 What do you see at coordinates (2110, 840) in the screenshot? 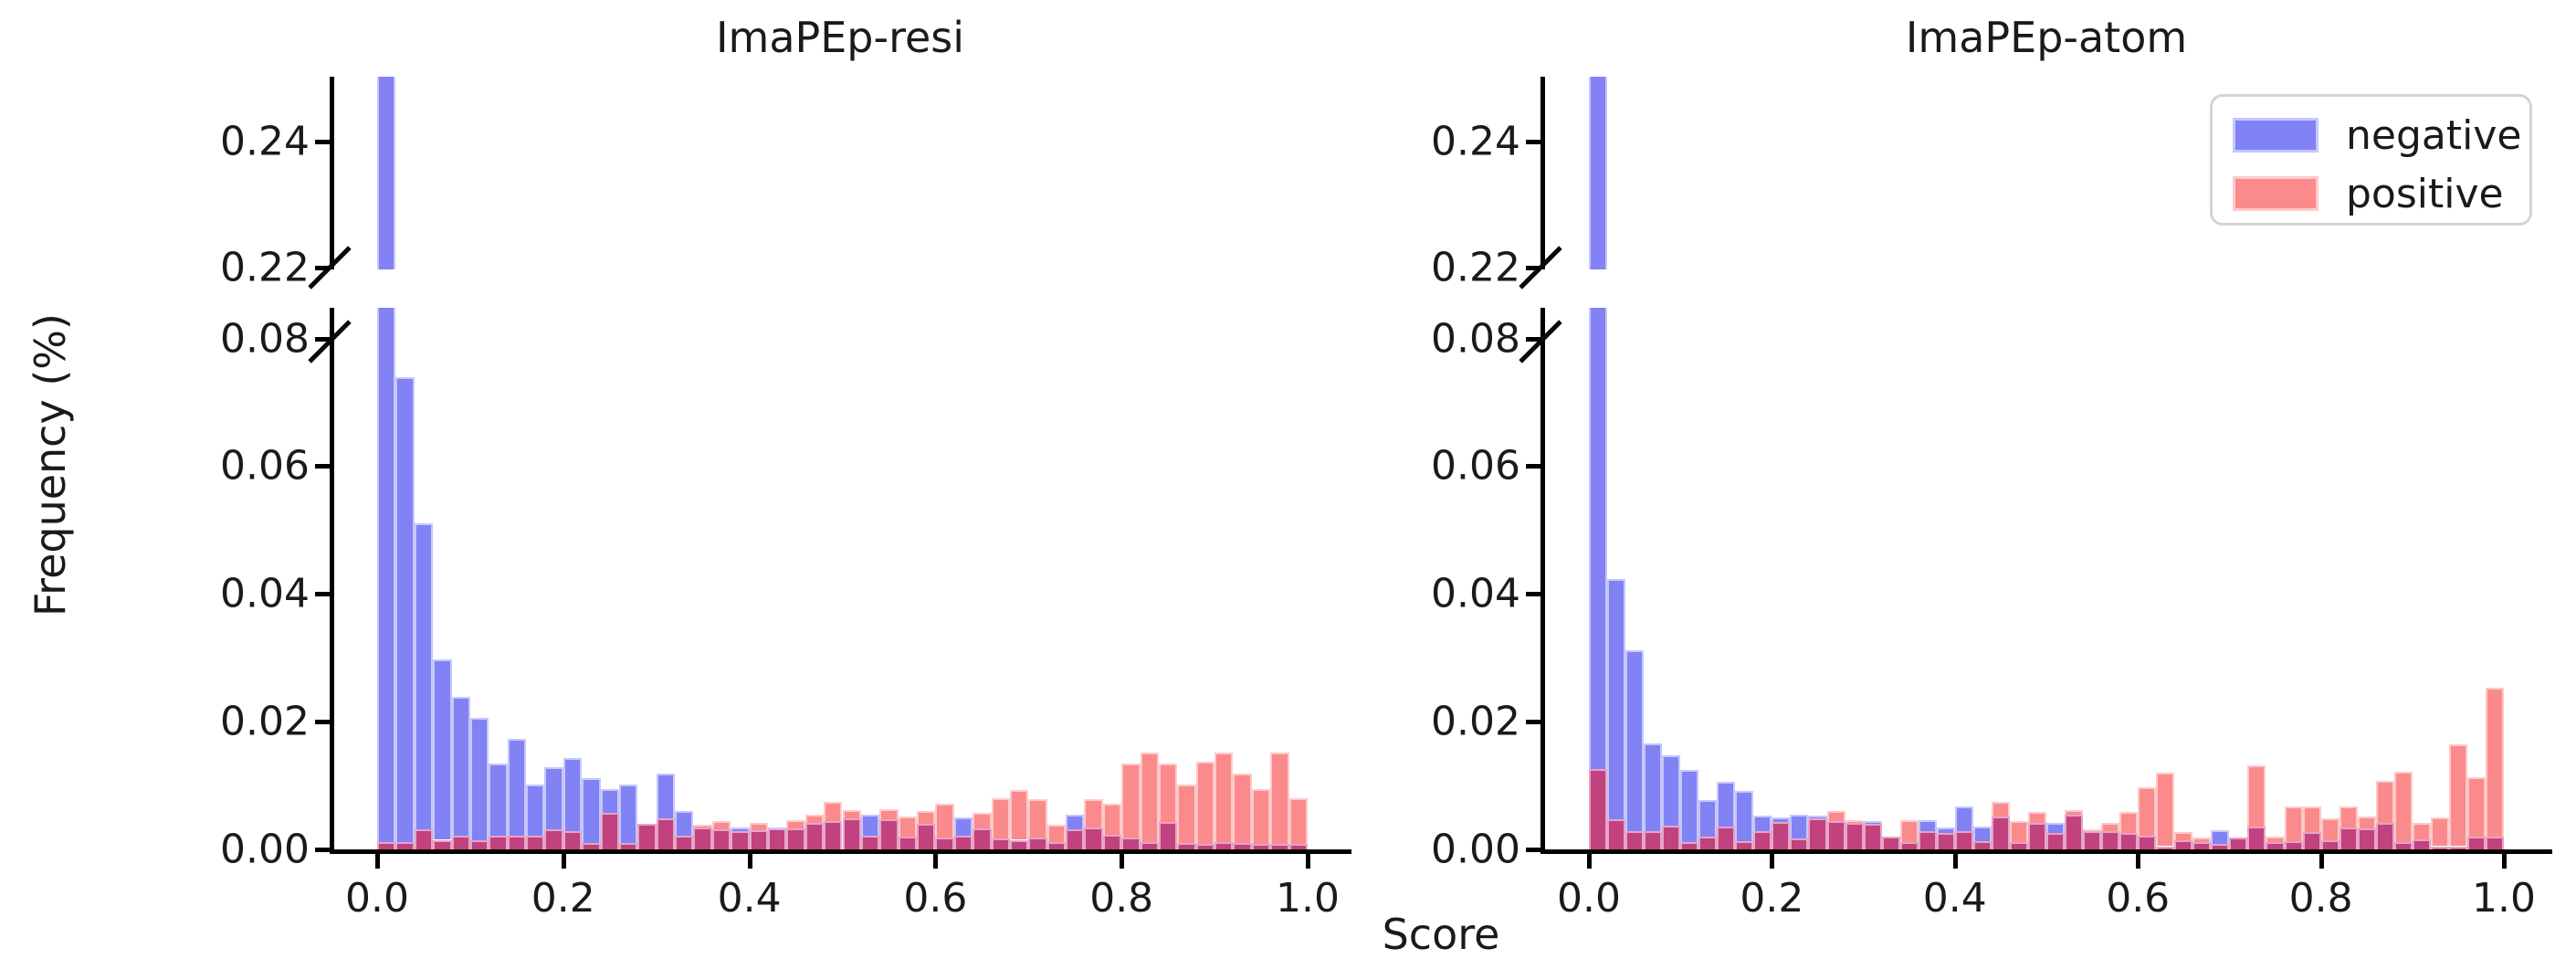
I see `bar-bin28-overlap` at bounding box center [2110, 840].